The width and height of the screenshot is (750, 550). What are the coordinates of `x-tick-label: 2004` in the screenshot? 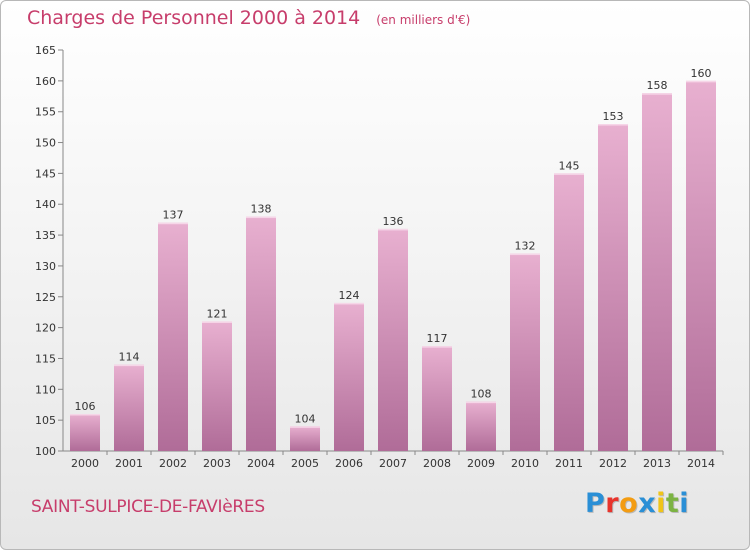 It's located at (261, 463).